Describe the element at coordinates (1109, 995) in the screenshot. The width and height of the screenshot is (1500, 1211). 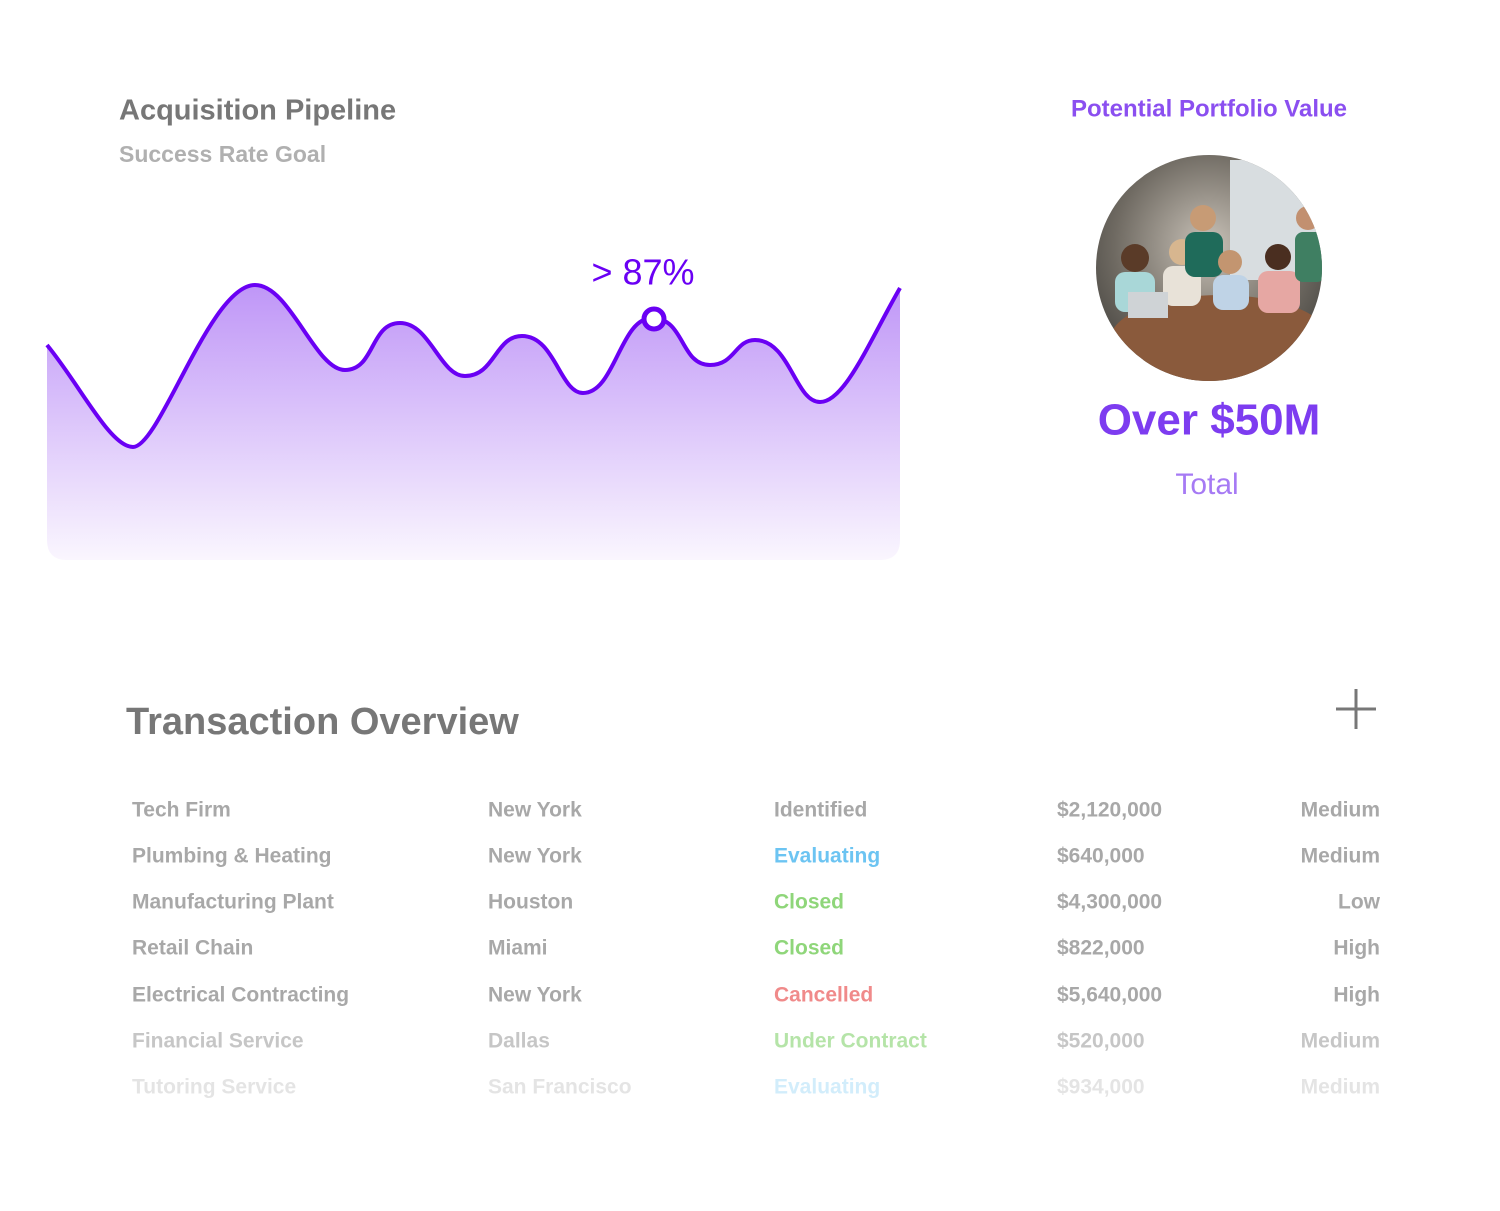
I see `amount: $5,640,000` at that location.